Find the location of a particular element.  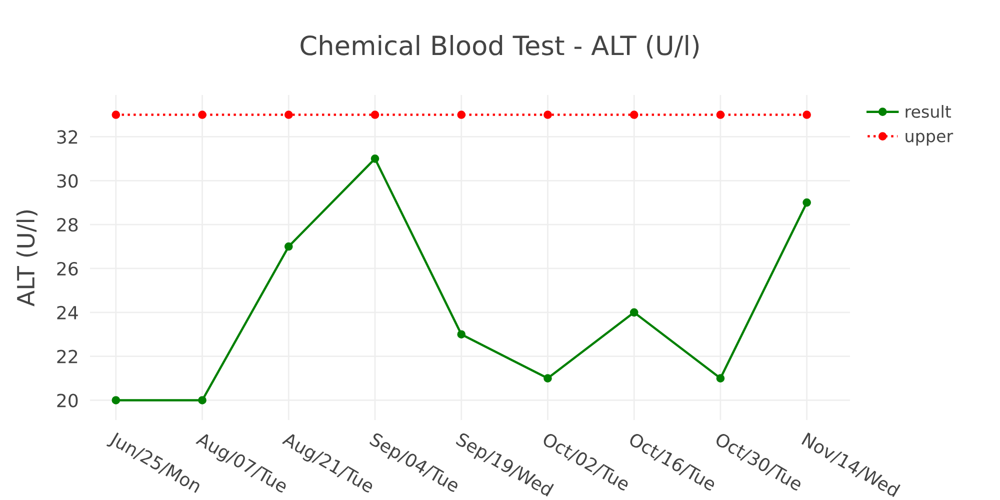

y-tick-label: 20 is located at coordinates (67, 401).